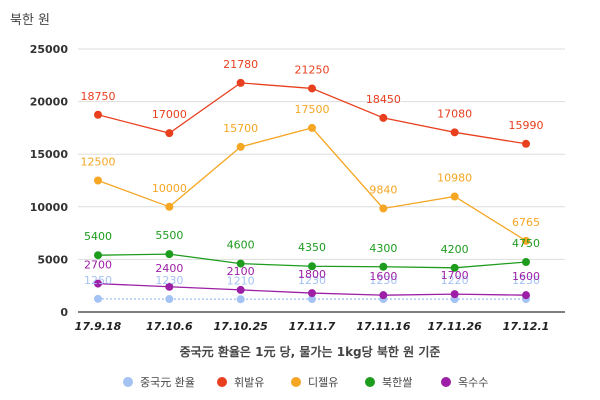 This screenshot has width=600, height=400. I want to click on data-label: 4600, so click(241, 245).